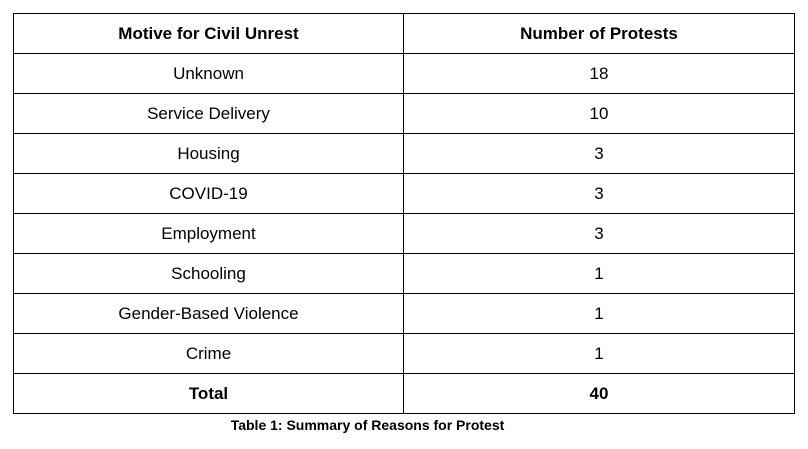  Describe the element at coordinates (208, 153) in the screenshot. I see `motive-cell: Housing` at that location.